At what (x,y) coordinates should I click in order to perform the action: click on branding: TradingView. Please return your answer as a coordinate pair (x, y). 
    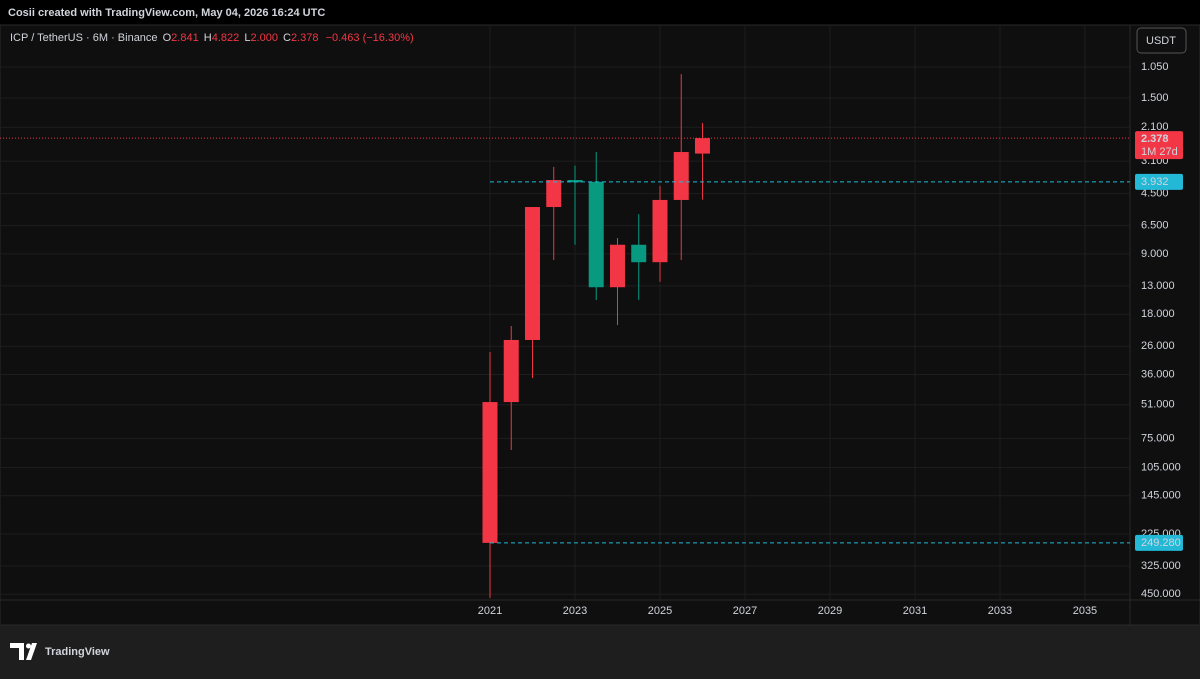
    Looking at the image, I should click on (77, 652).